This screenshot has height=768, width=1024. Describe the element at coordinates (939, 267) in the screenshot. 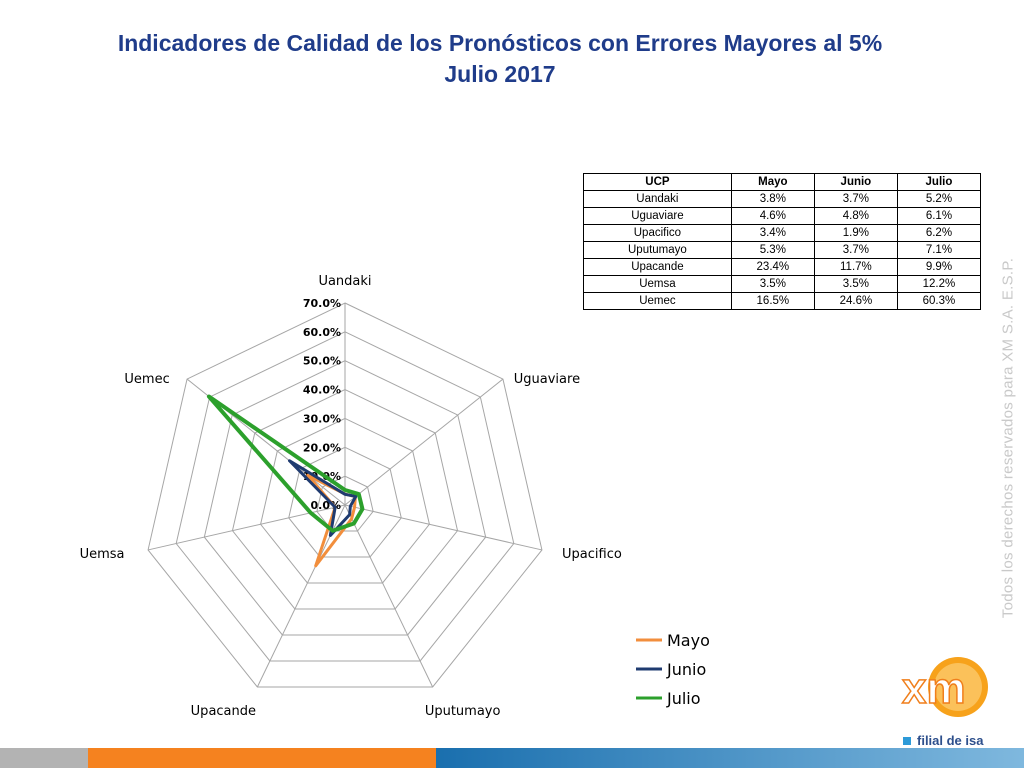

I see `table-cell: 9.9%` at that location.